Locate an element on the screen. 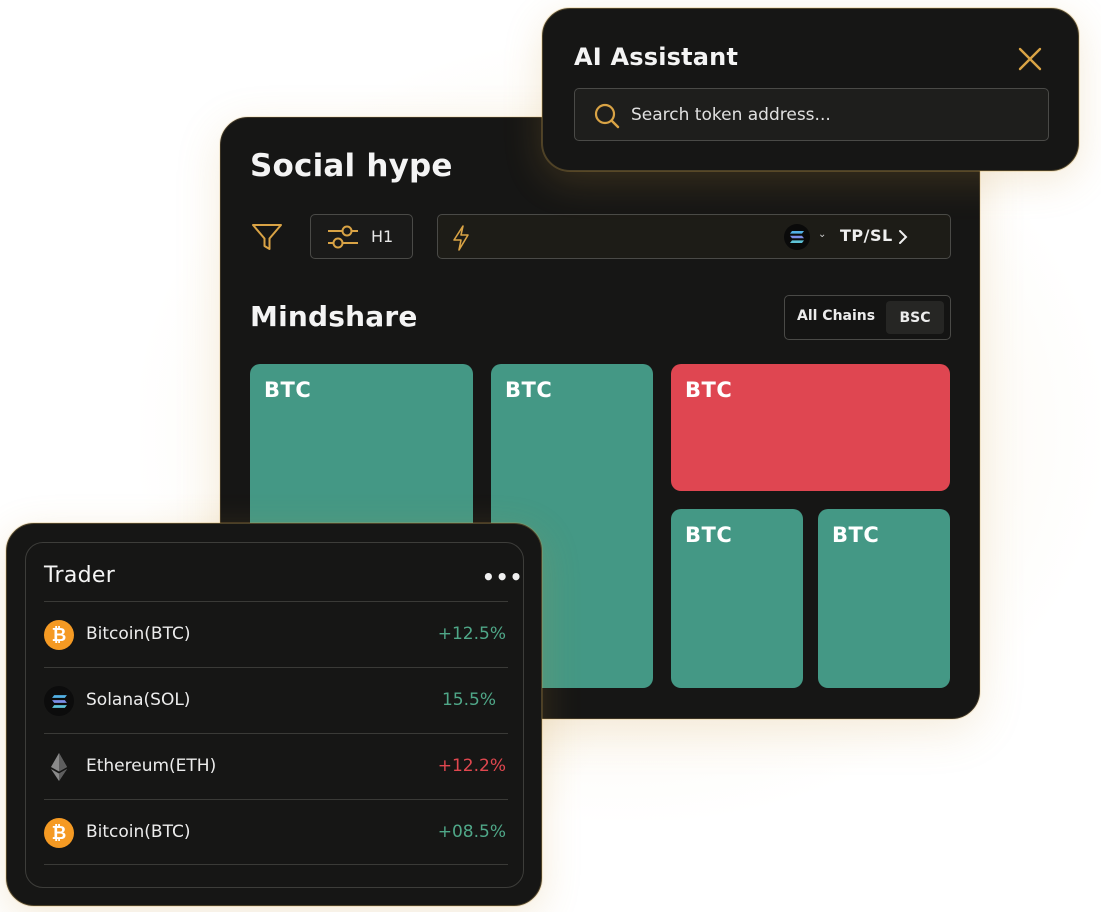  interval-label: H1 is located at coordinates (382, 236).